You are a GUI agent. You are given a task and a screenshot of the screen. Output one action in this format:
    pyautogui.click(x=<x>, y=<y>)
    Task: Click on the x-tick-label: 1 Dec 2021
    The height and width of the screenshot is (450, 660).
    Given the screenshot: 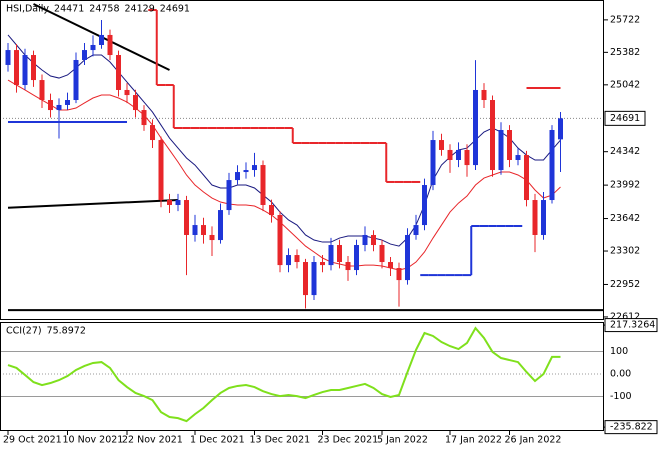 What is the action you would take?
    pyautogui.click(x=217, y=440)
    